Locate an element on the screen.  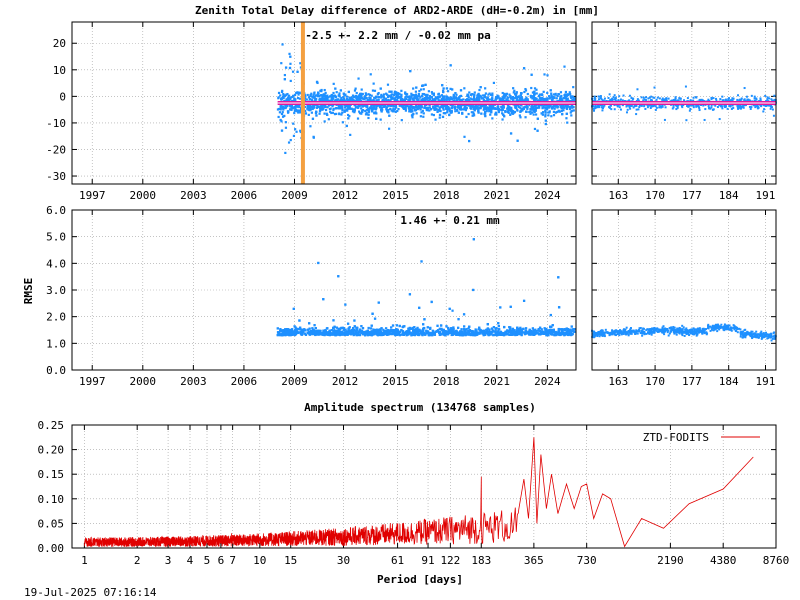
zoom-x-tick-label-rmse-184: 184 is located at coordinates (729, 381).